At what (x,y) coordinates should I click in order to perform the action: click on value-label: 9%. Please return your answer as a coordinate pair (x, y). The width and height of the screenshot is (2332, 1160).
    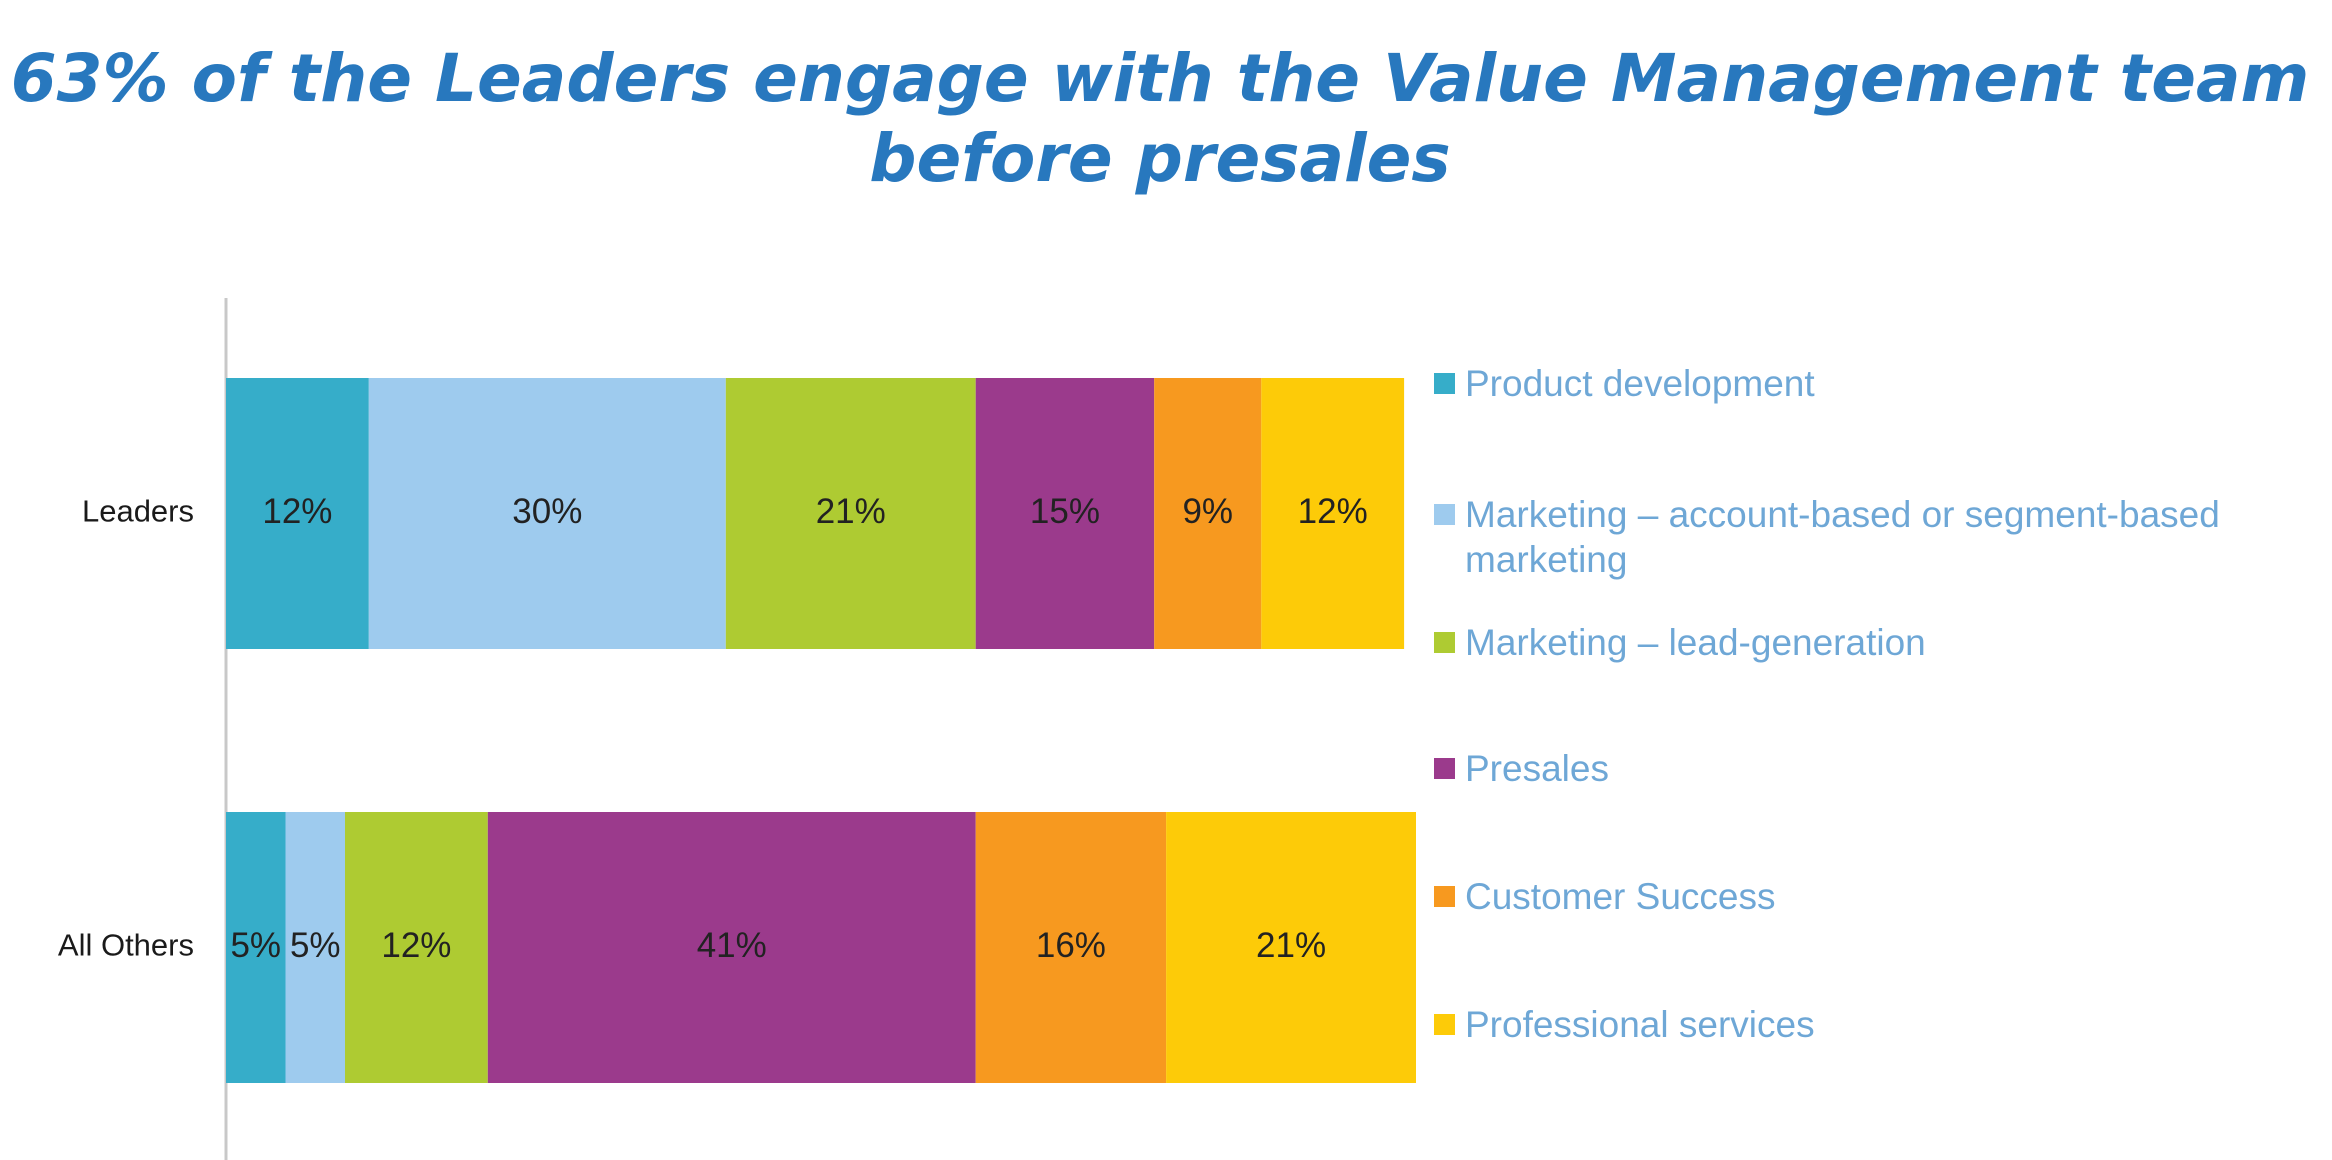
    Looking at the image, I should click on (1207, 511).